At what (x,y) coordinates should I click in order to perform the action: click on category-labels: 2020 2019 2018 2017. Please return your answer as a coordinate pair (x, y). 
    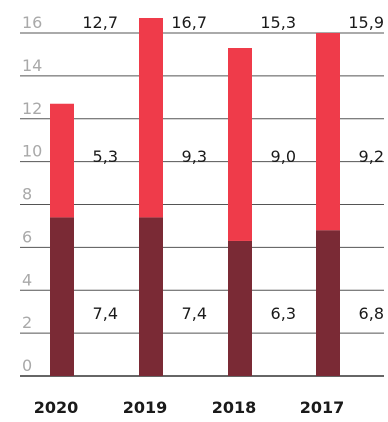
    Looking at the image, I should click on (189, 407).